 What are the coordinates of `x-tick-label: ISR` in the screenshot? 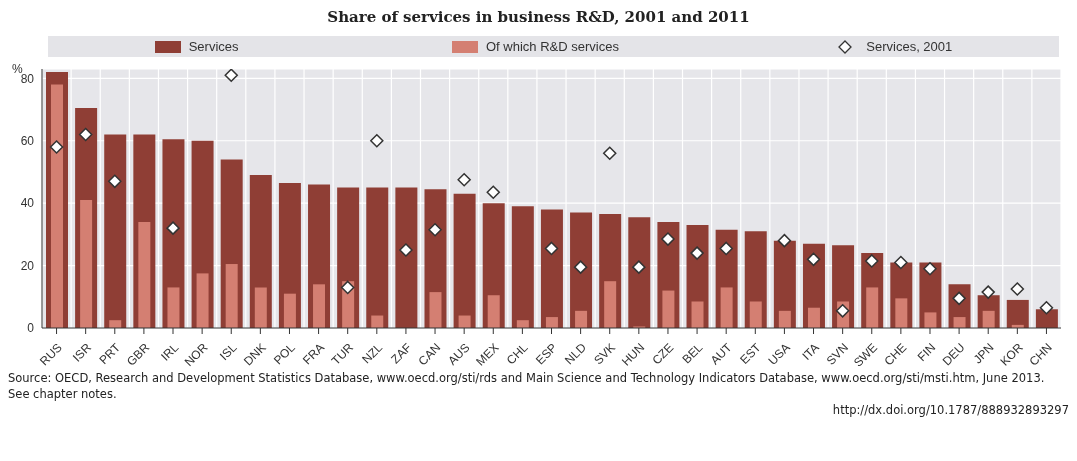 It's located at (82, 352).